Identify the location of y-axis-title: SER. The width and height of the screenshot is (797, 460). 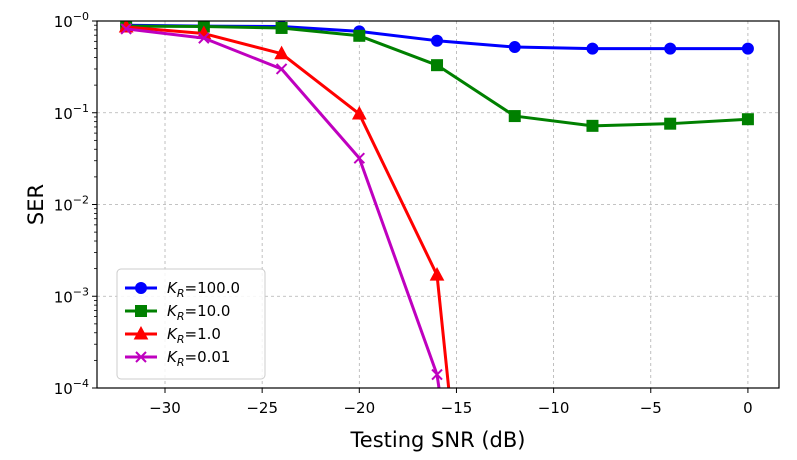
(36, 204).